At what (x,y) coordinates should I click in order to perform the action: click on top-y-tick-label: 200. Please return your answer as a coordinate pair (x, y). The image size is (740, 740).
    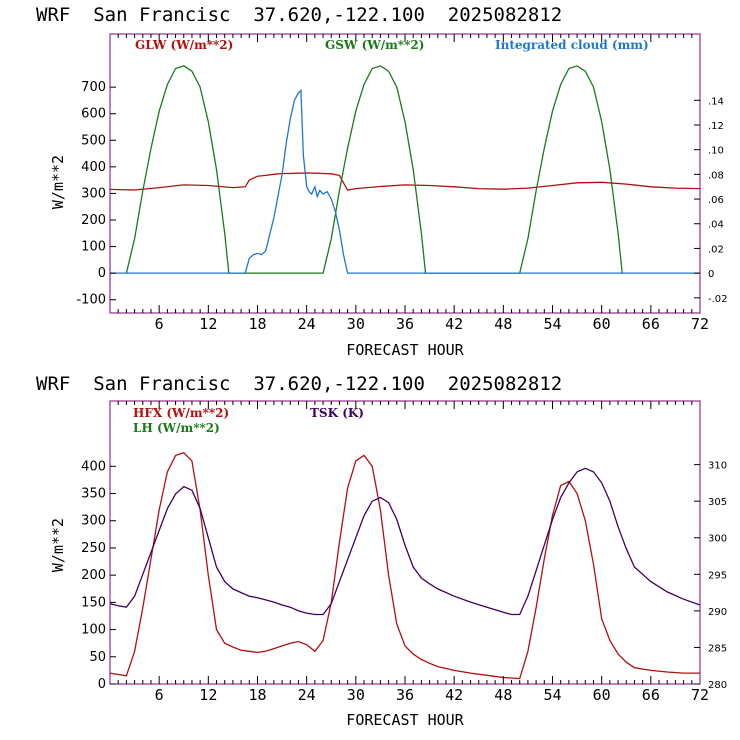
    Looking at the image, I should click on (93, 220).